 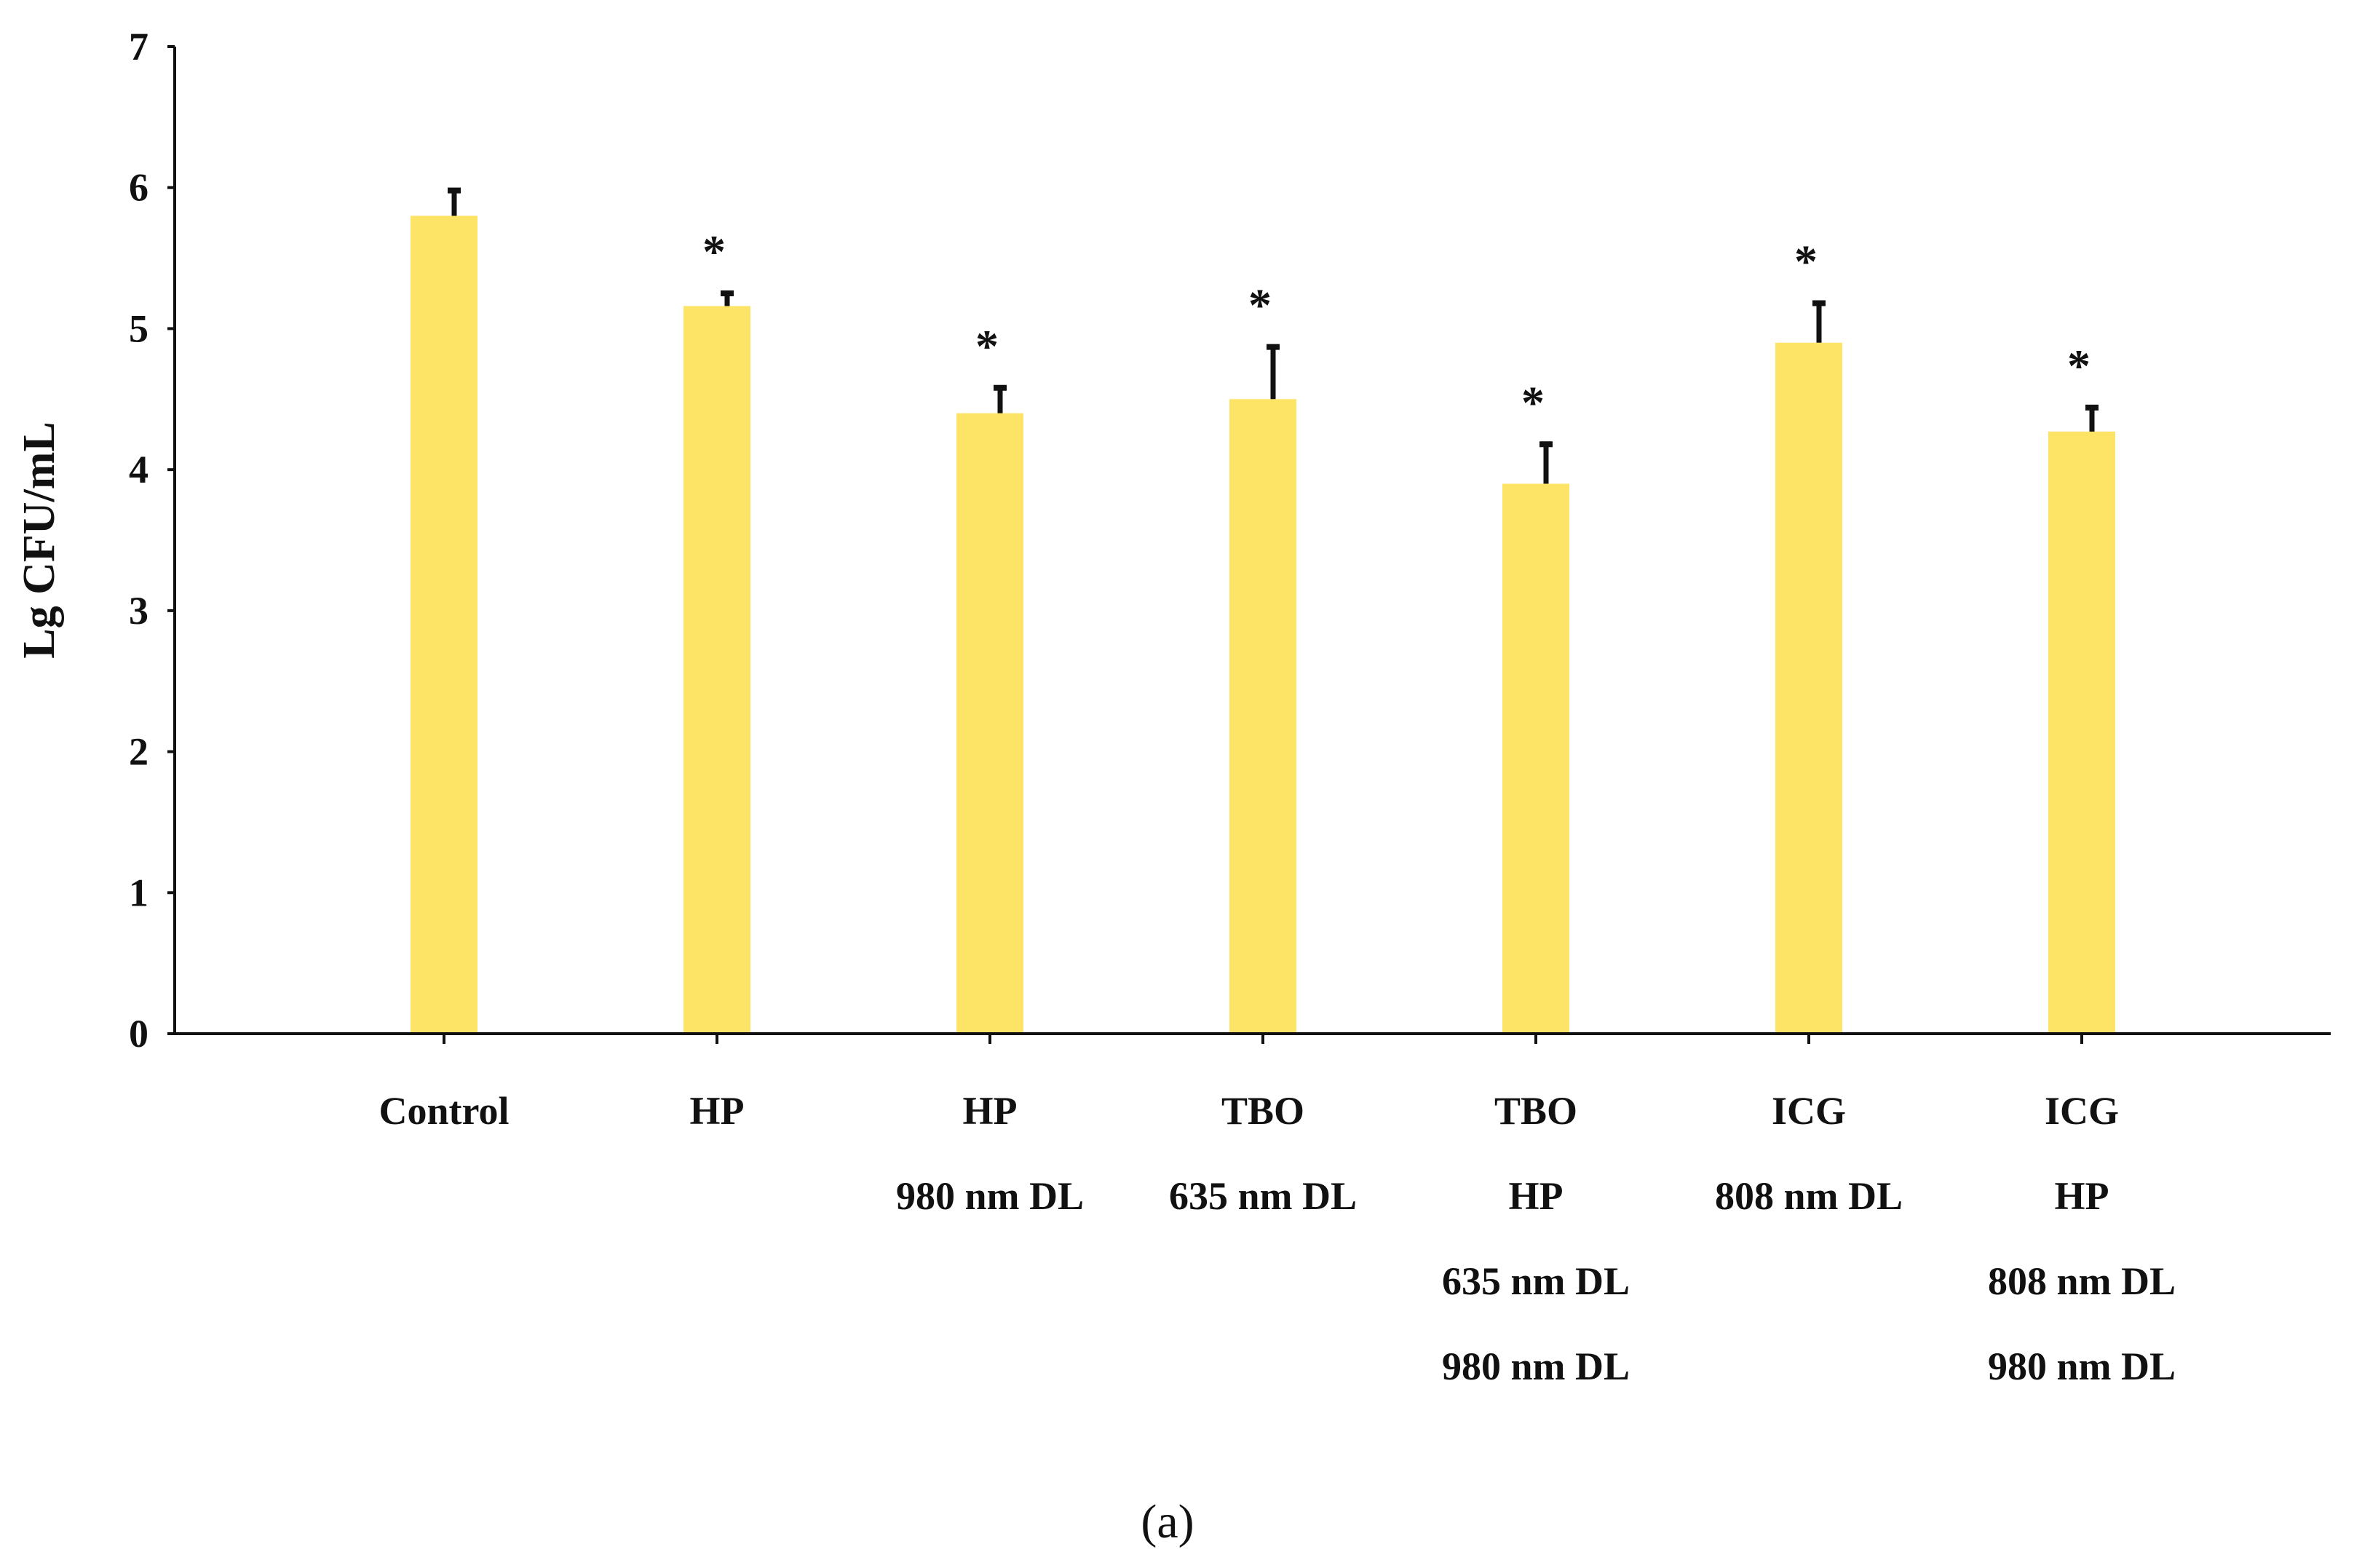 I want to click on y-tick-label: 5, so click(x=138, y=328).